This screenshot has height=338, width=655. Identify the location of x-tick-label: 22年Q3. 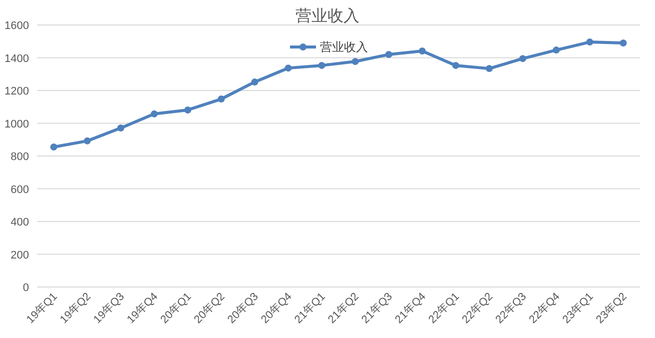
(511, 308).